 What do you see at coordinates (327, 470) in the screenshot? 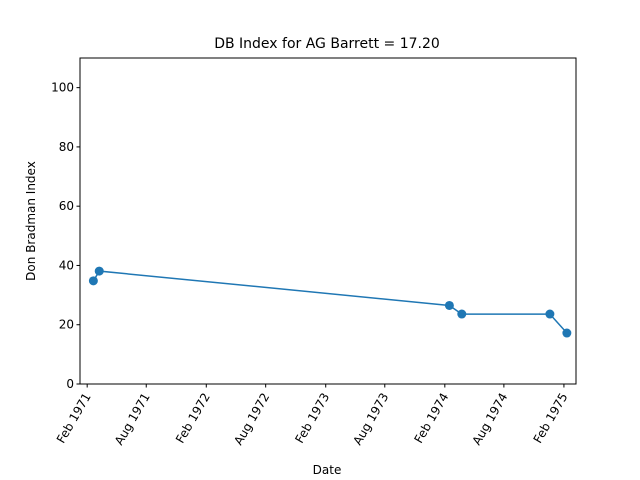
I see `x-axis-label: Date` at bounding box center [327, 470].